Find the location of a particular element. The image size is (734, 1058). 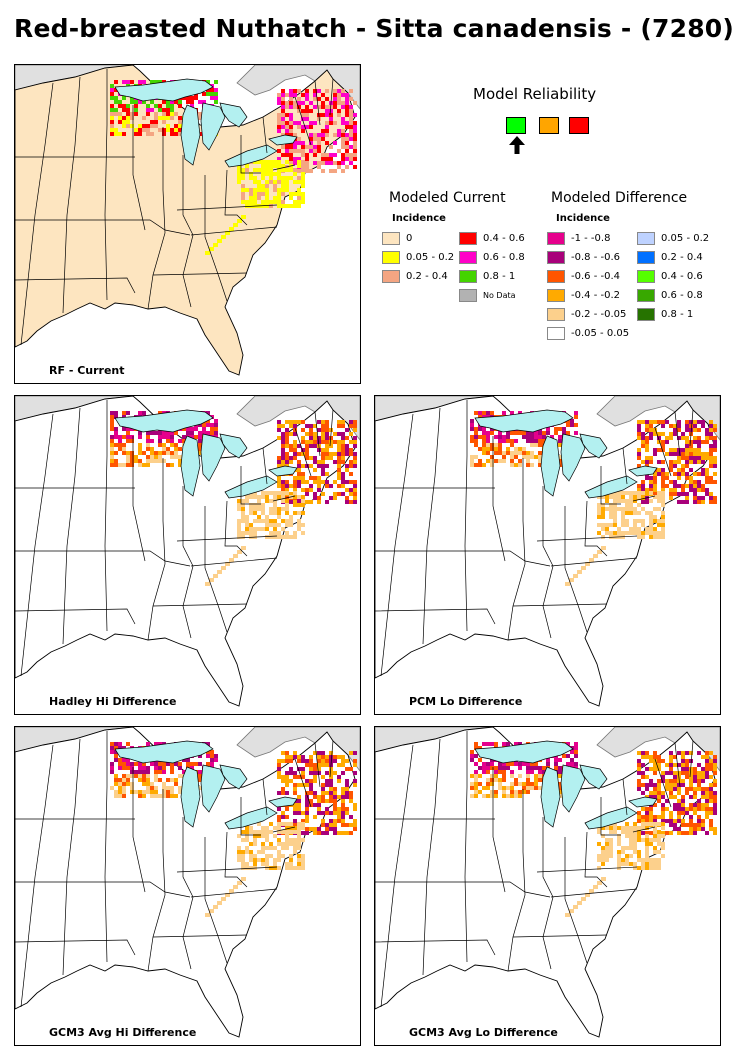

map-label: RF - Current is located at coordinates (87, 370).